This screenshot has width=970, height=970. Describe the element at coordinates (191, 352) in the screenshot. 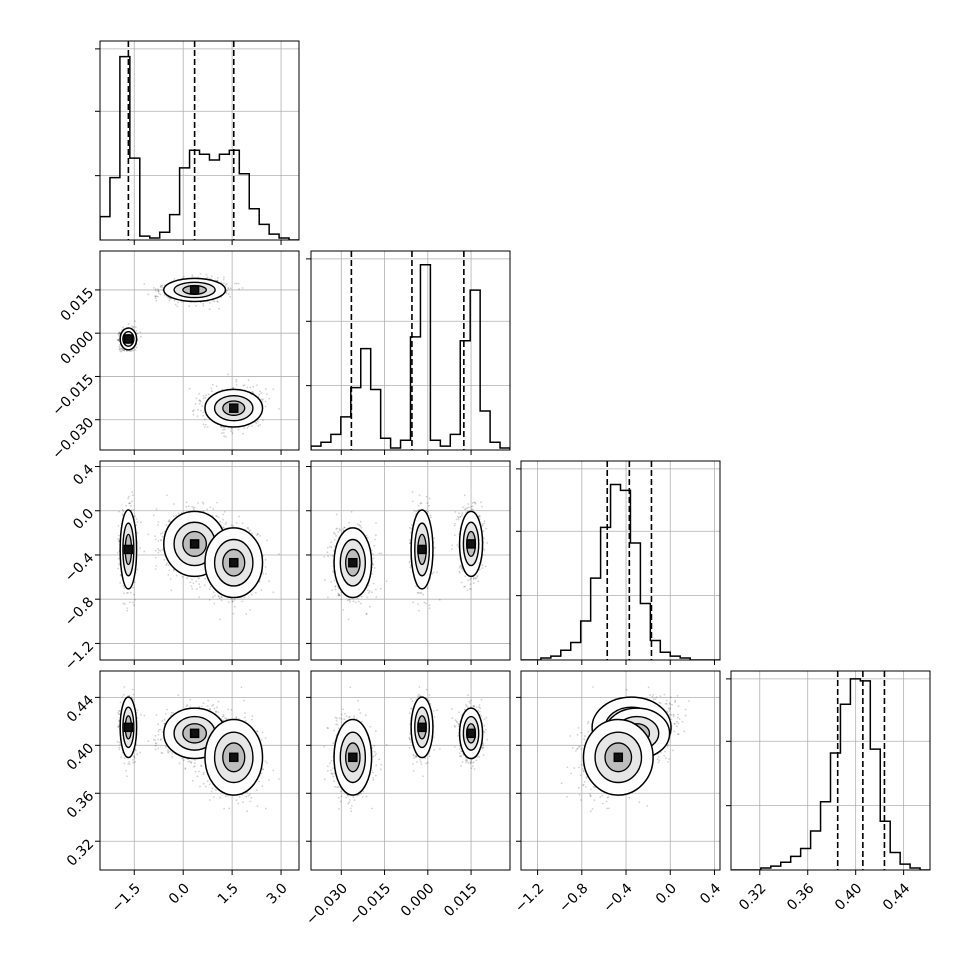

I see `contours-p0-p1` at that location.